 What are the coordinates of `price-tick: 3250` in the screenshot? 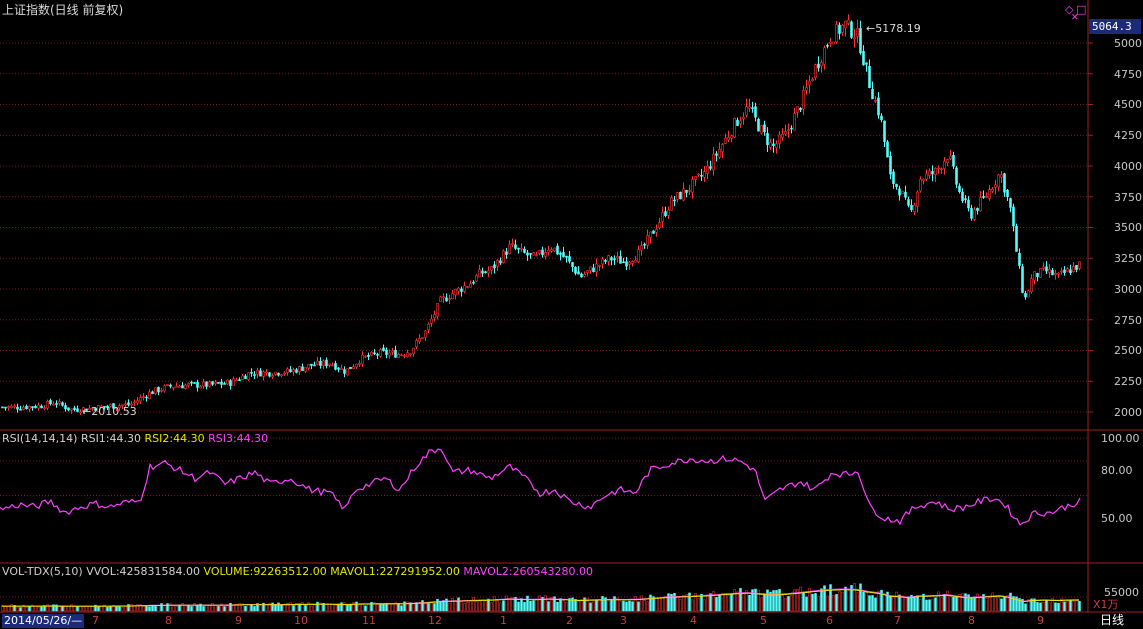 It's located at (1128, 258).